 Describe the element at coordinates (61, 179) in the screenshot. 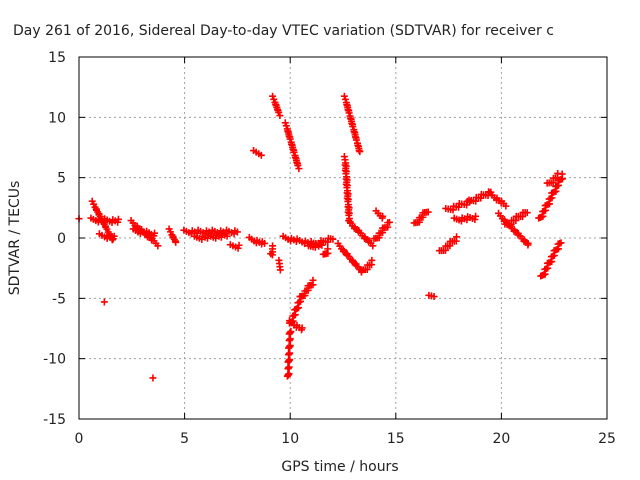

I see `y-tick-label: 5` at that location.